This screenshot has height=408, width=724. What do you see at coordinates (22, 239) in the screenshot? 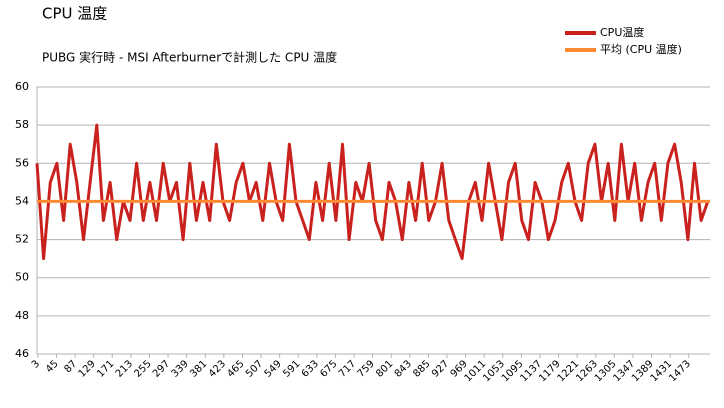
I see `y-tick-label: 52` at bounding box center [22, 239].